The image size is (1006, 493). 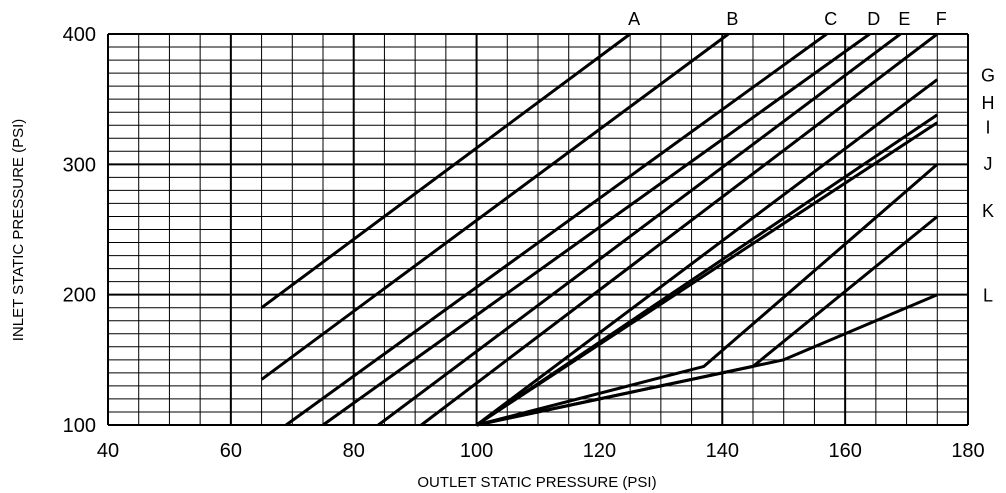 What do you see at coordinates (79, 230) in the screenshot?
I see `y-tick-labels: 100 200 300 400` at bounding box center [79, 230].